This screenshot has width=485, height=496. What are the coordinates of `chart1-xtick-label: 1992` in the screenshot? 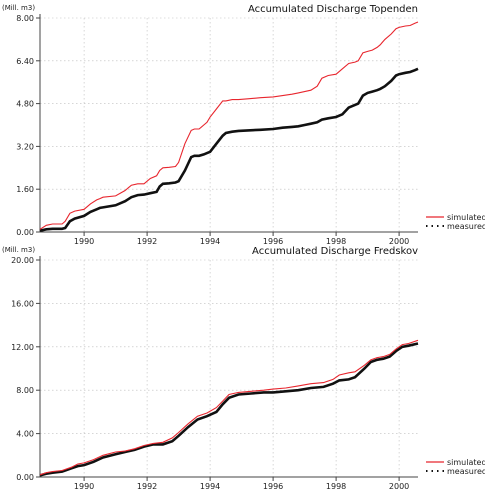 It's located at (147, 241).